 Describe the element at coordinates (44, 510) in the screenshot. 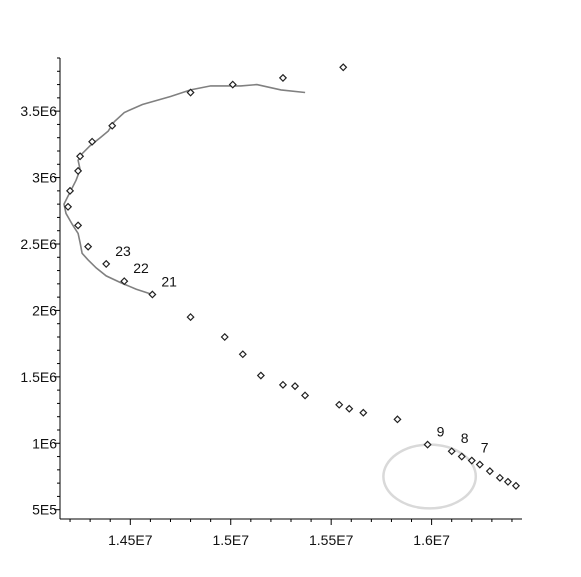

I see `y-tick-label: 5E5` at that location.